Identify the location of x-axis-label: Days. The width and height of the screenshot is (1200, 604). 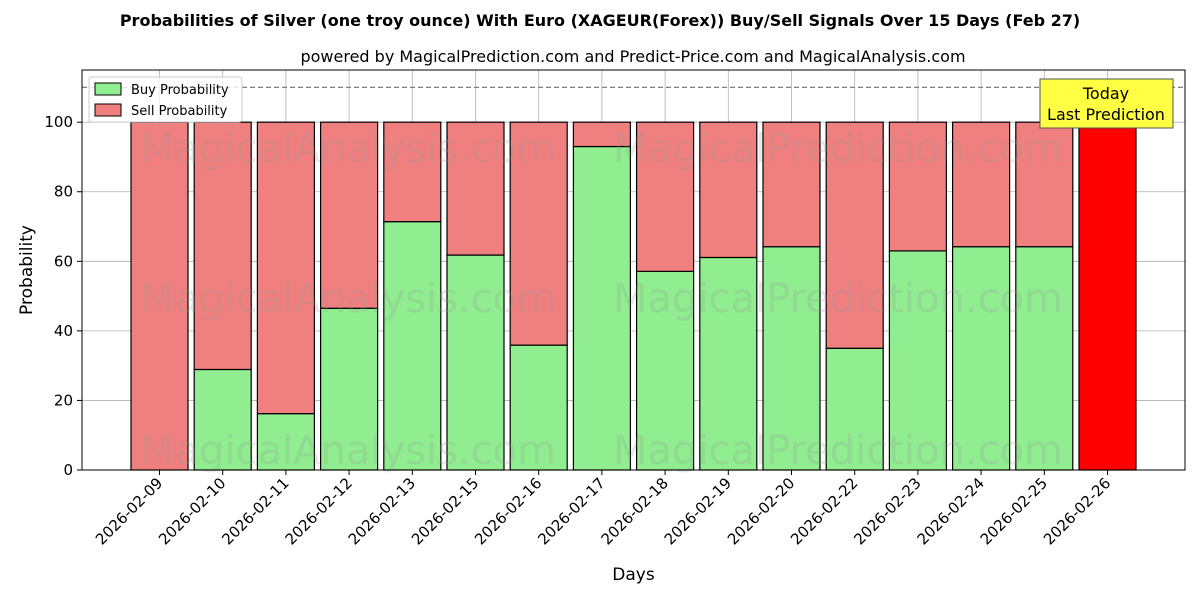
(633, 575).